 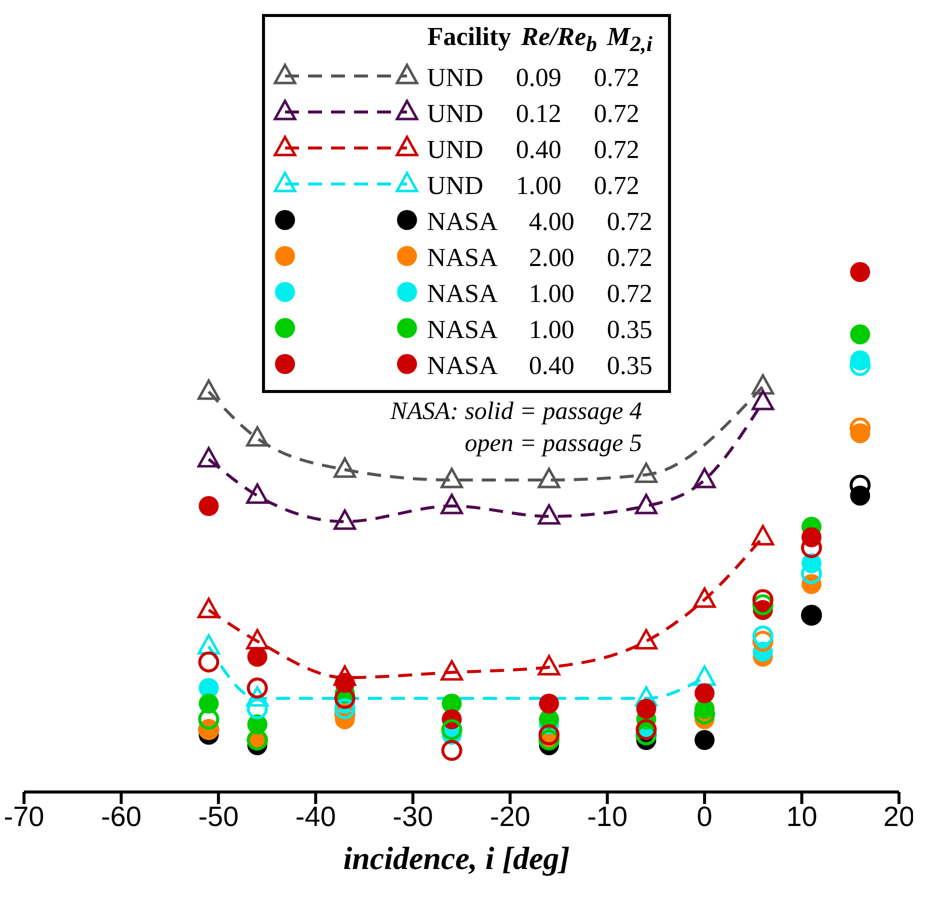 I want to click on x-tick-label: -60, so click(x=121, y=816).